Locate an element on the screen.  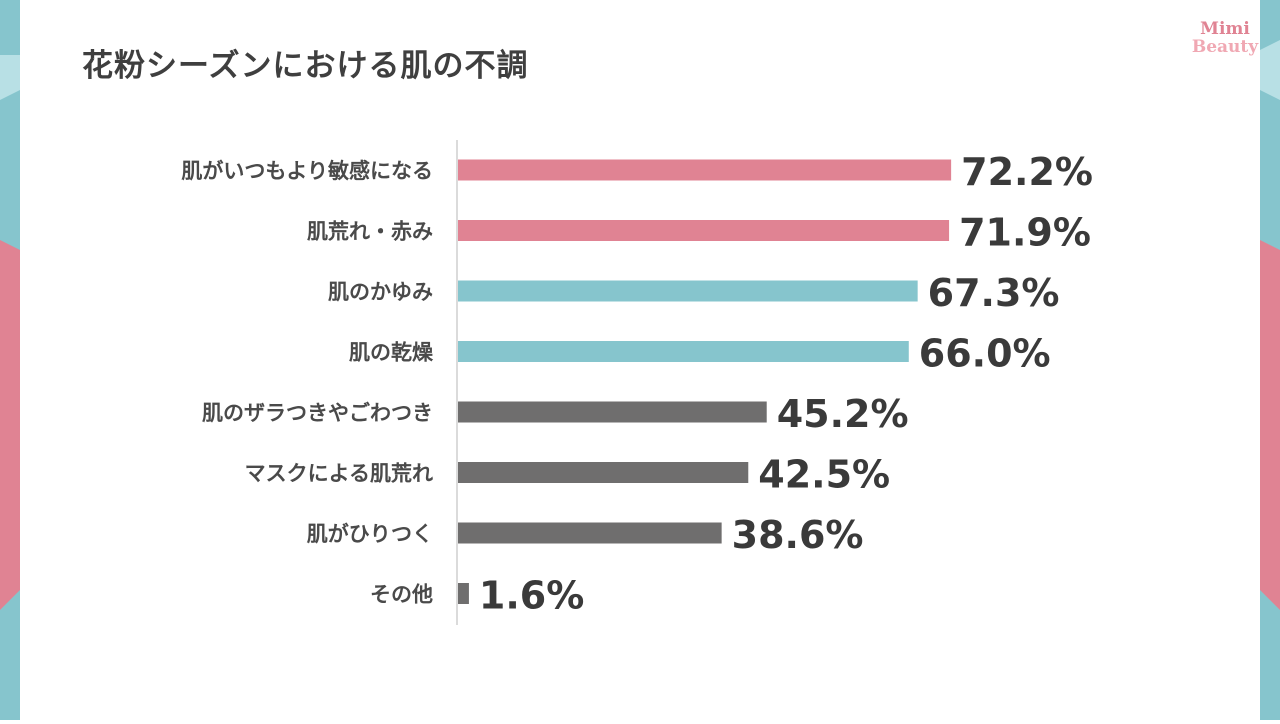
right-decor-shape is located at coordinates (1270, 360).